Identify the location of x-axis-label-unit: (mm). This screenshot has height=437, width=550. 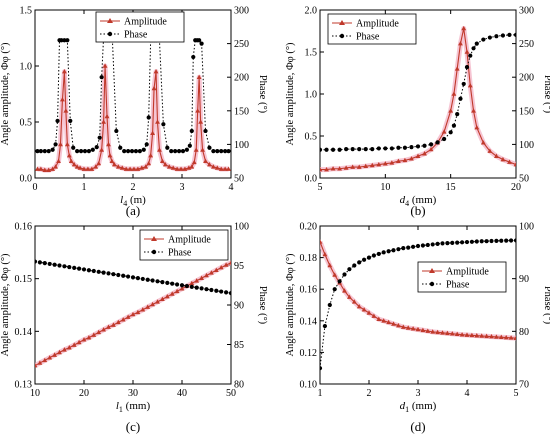
(423, 406).